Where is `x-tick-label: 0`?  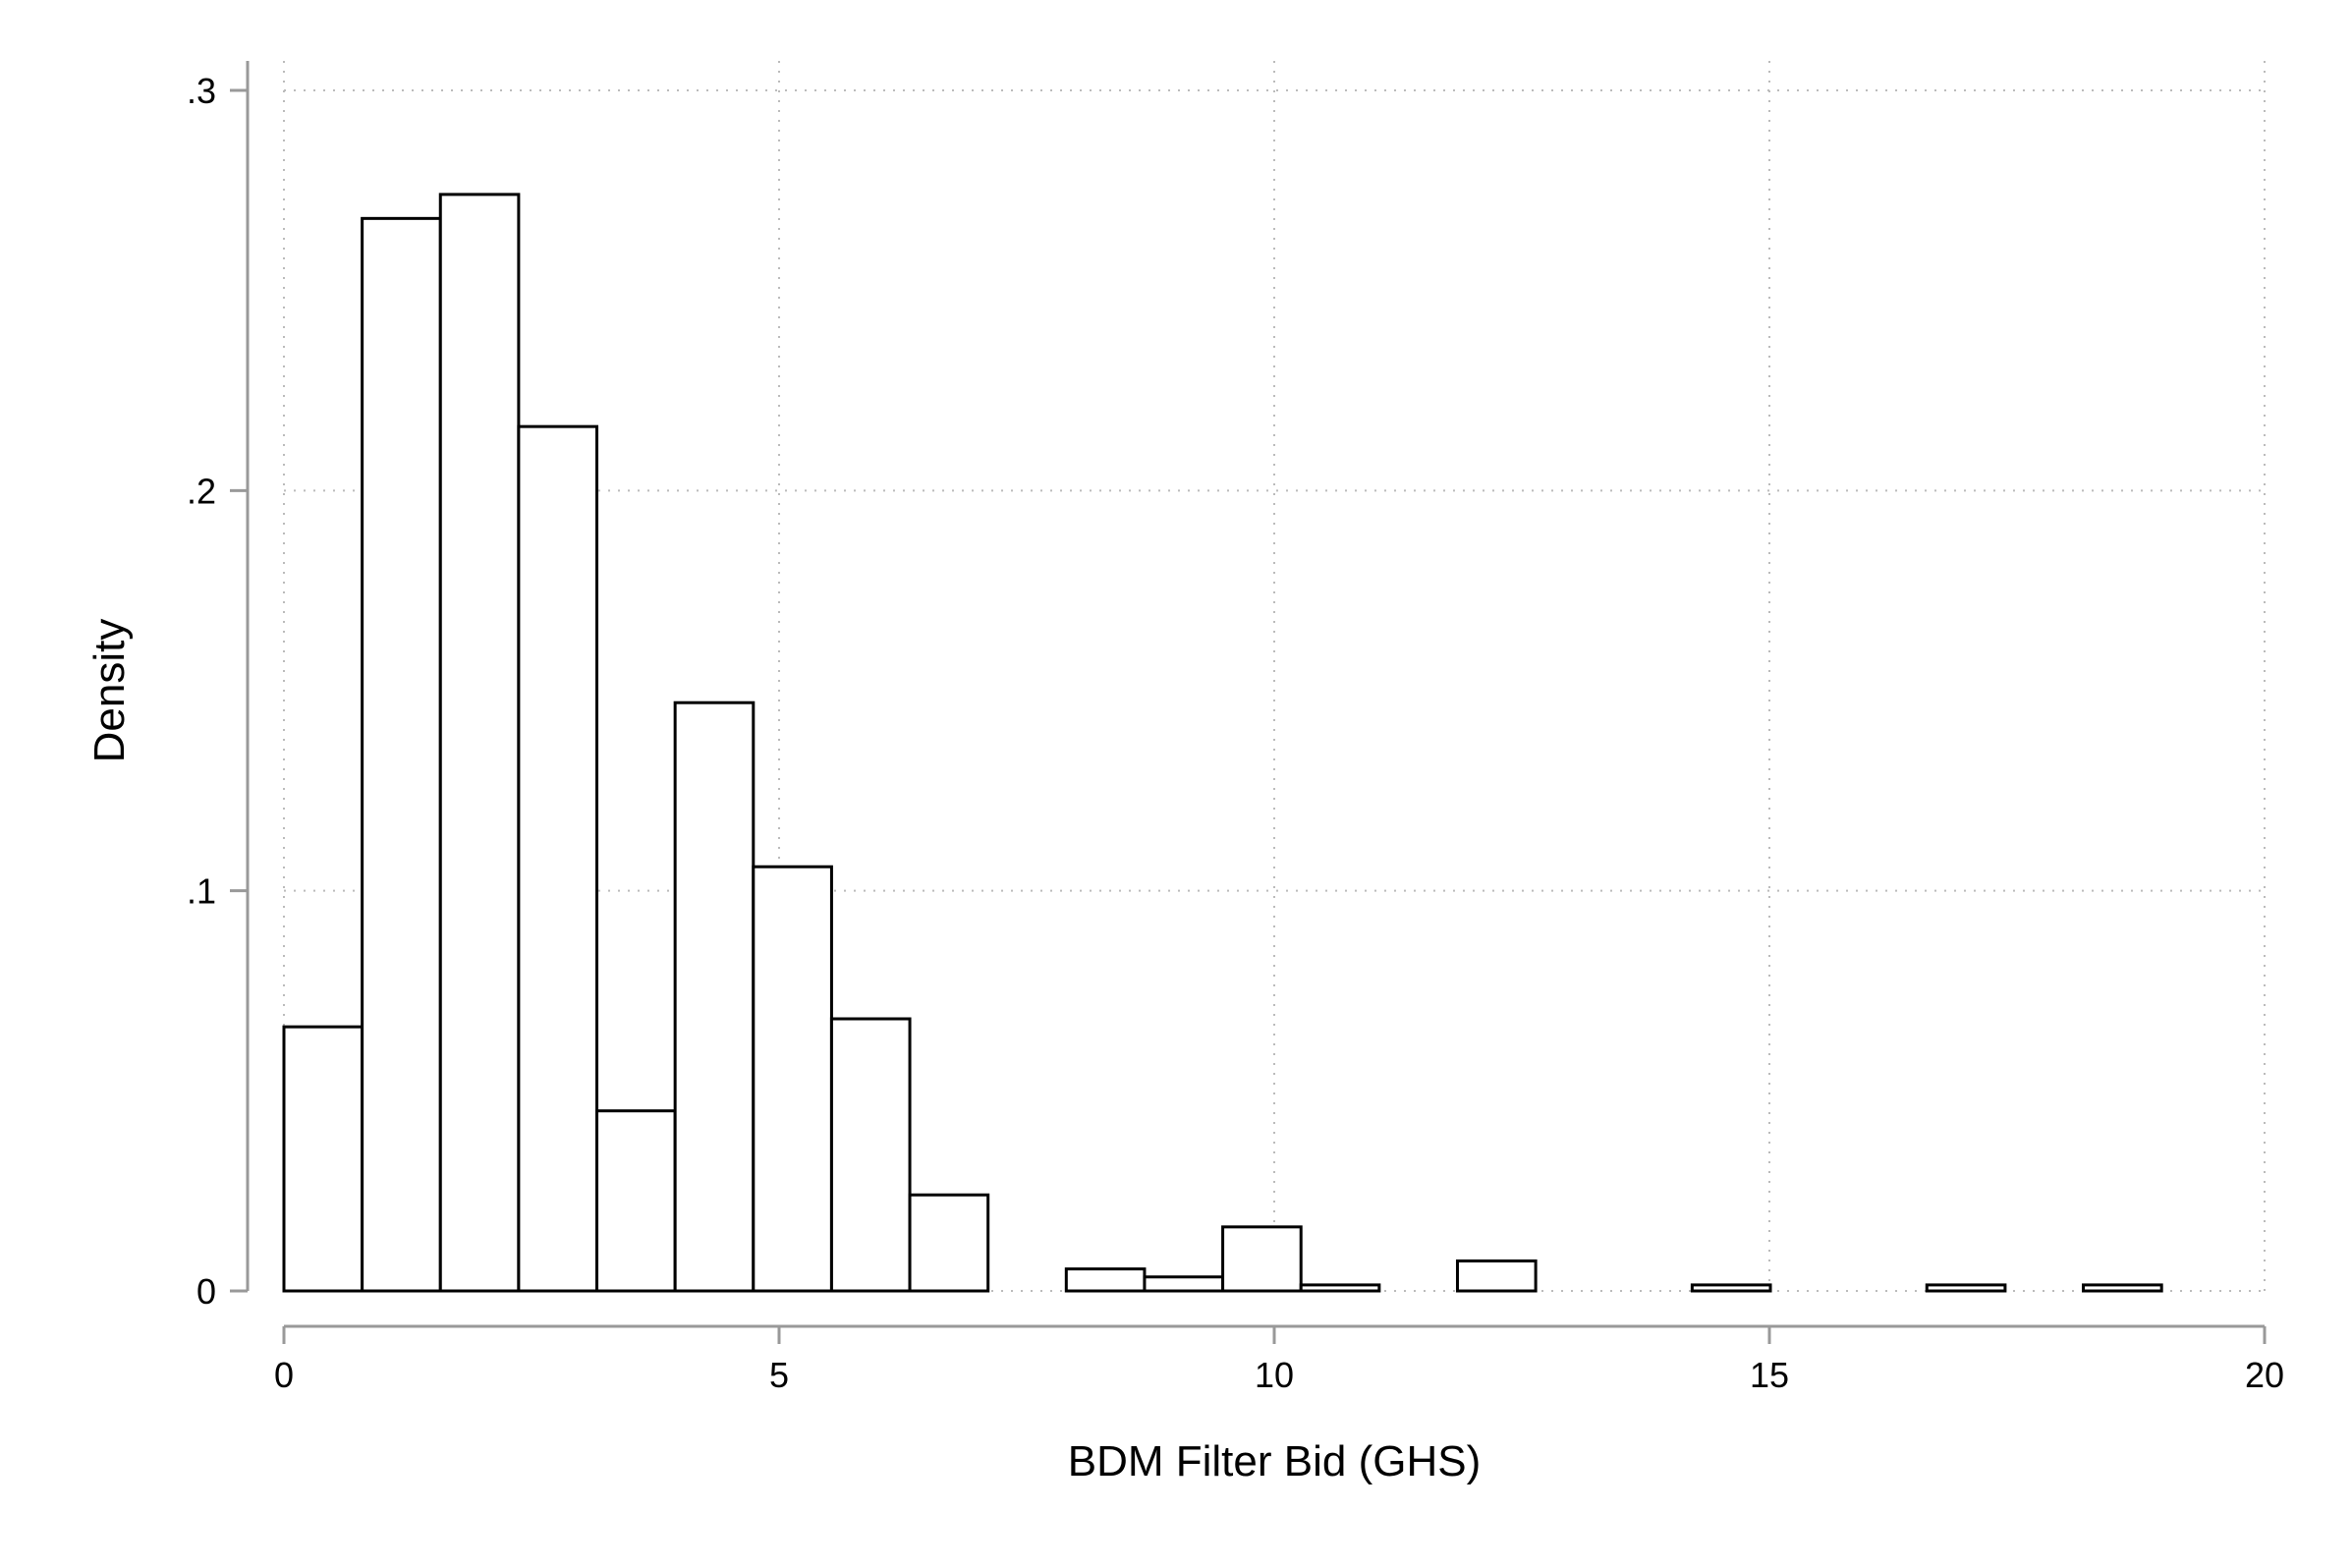 x-tick-label: 0 is located at coordinates (284, 1375).